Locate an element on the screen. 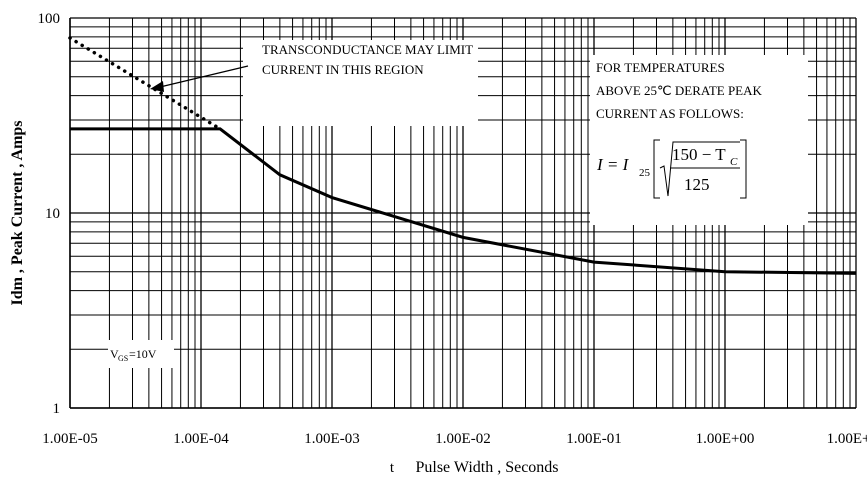 The image size is (867, 486). y-tick-label: 1 is located at coordinates (57, 409).